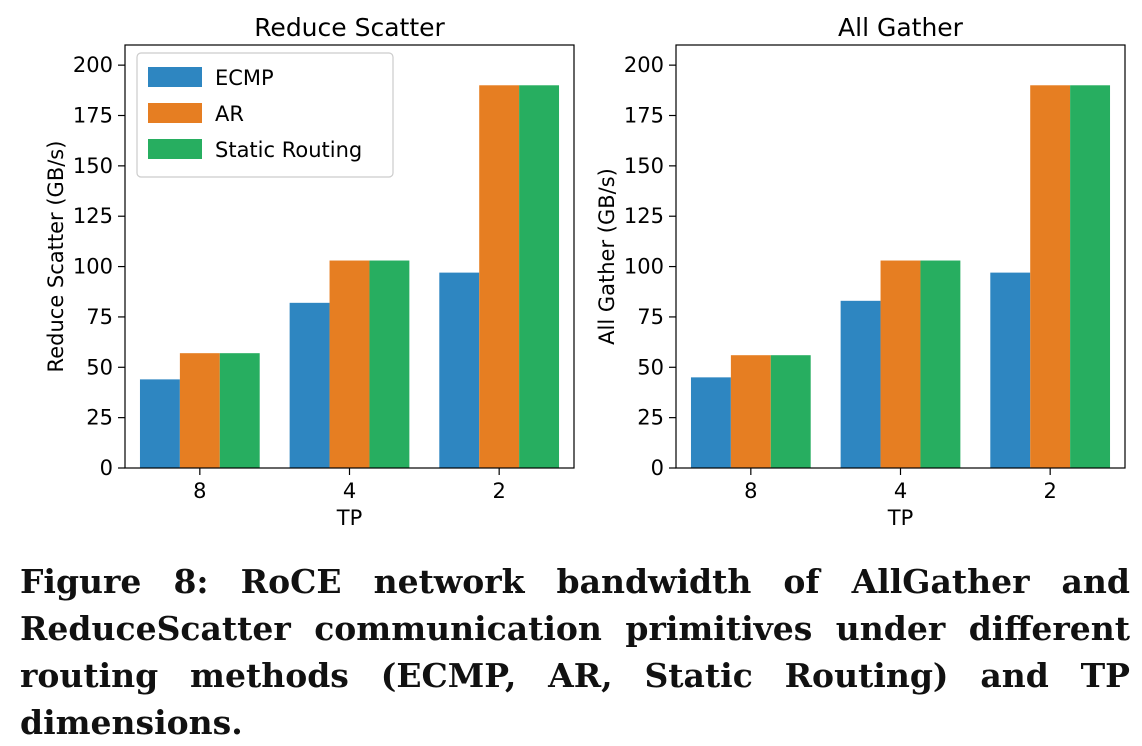 Image resolution: width=1142 pixels, height=746 pixels. What do you see at coordinates (56, 257) in the screenshot?
I see `y-axis-label: Reduce Scatter (GB/s)` at bounding box center [56, 257].